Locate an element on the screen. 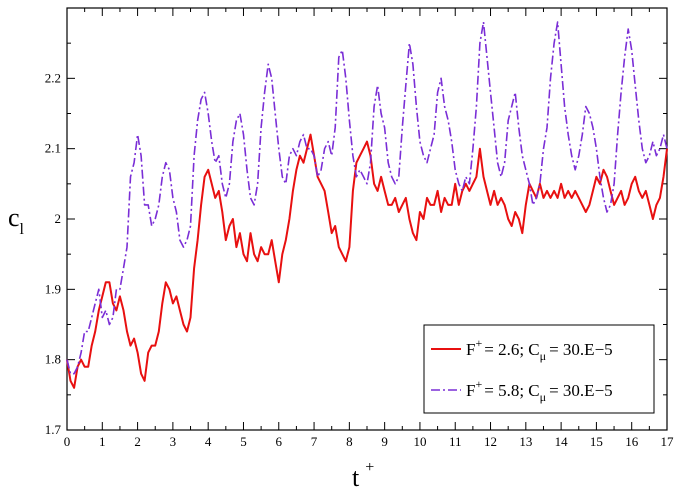  y-tick-label: 2.2 is located at coordinates (53, 77).